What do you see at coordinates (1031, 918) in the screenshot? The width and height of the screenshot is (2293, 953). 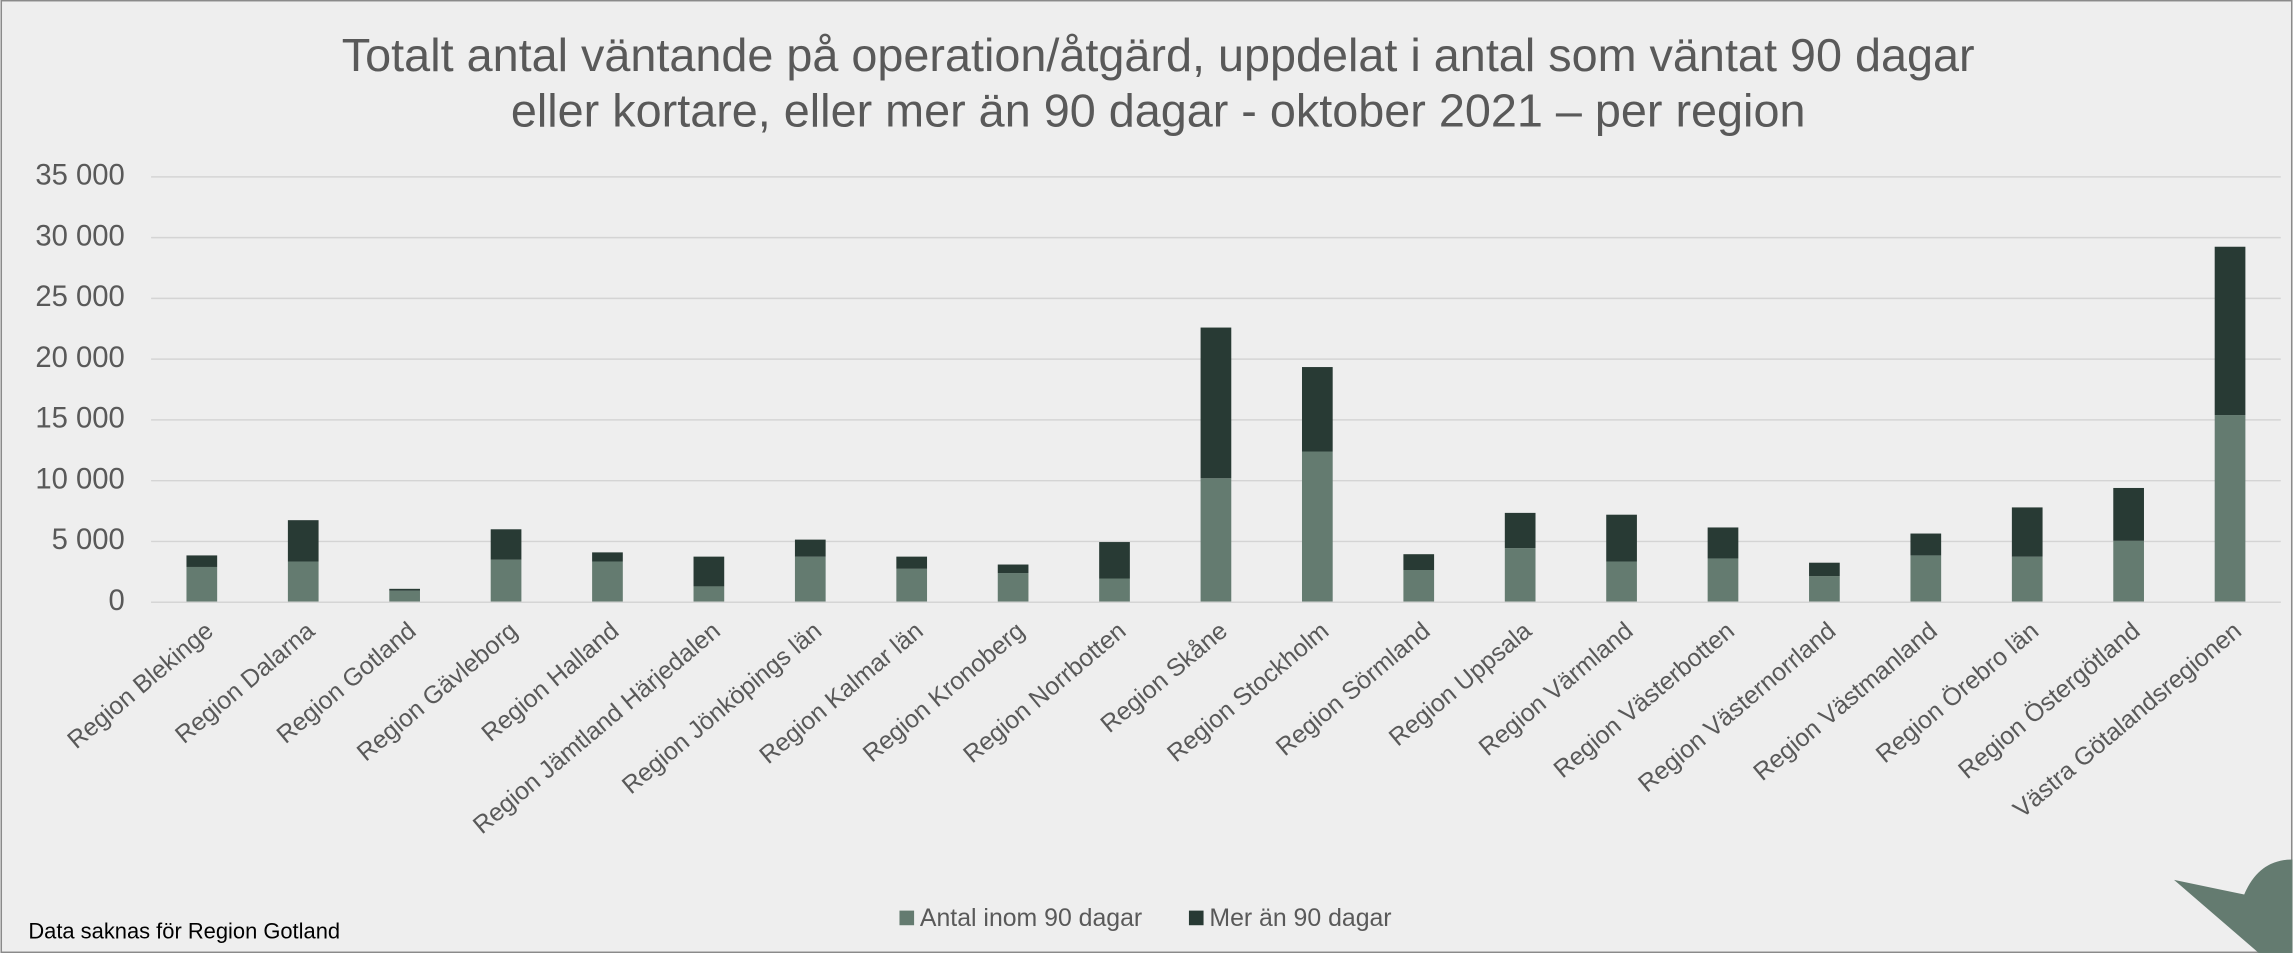 I see `legend-label: Antal inom 90 dagar` at bounding box center [1031, 918].